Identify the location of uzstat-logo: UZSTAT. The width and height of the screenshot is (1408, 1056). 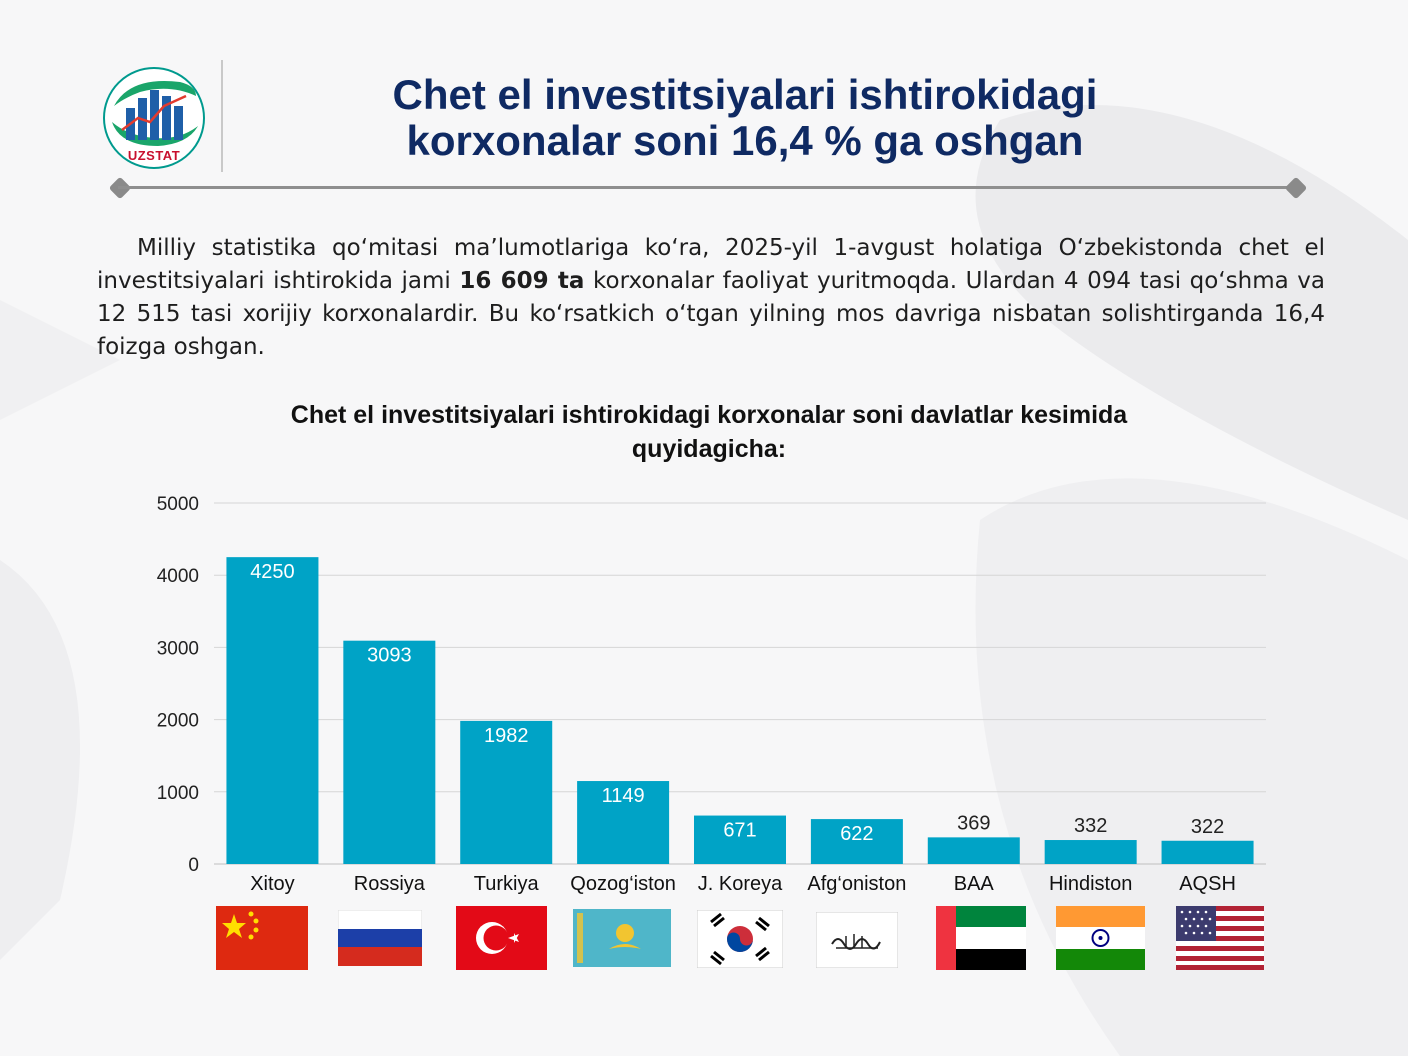
(154, 118).